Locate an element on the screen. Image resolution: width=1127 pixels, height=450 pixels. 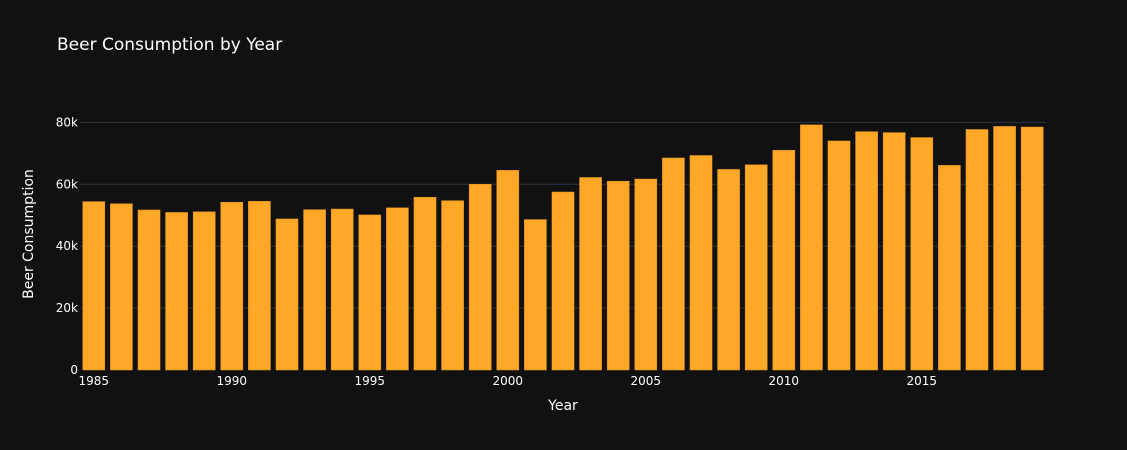
x-axis-title: Year is located at coordinates (562, 406).